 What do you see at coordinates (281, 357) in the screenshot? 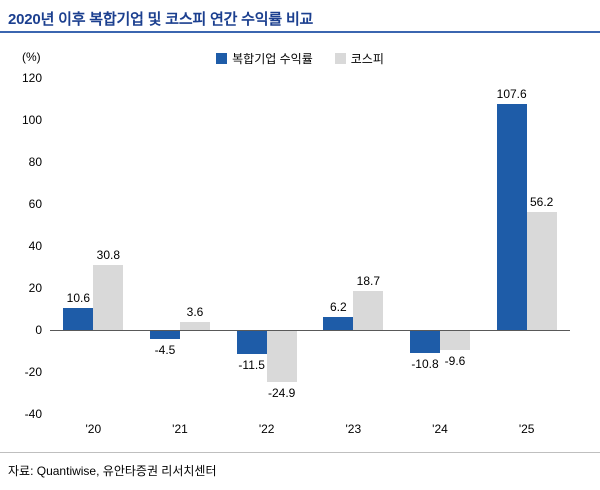
I see `bar-series1-cat2` at bounding box center [281, 357].